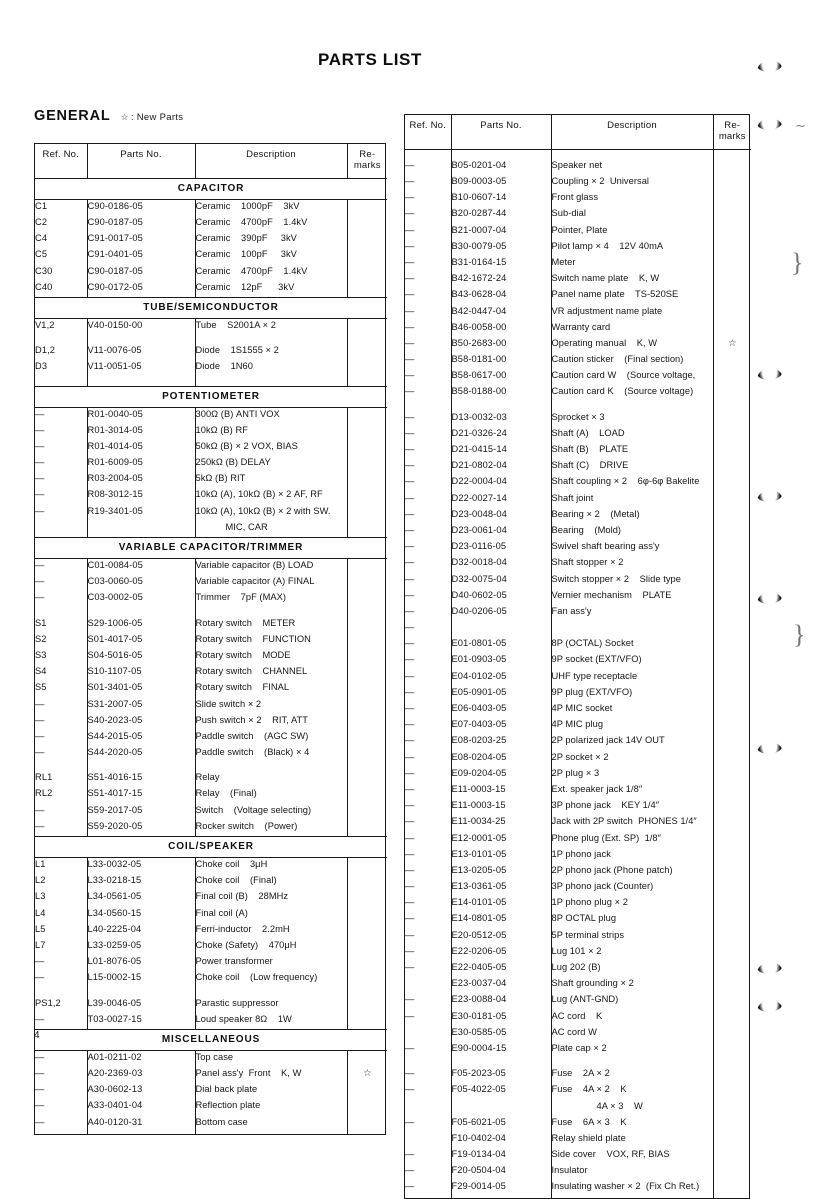 Image resolution: width=815 pixels, height=1199 pixels. I want to click on cell-description: Parastic suppressor, so click(271, 1005).